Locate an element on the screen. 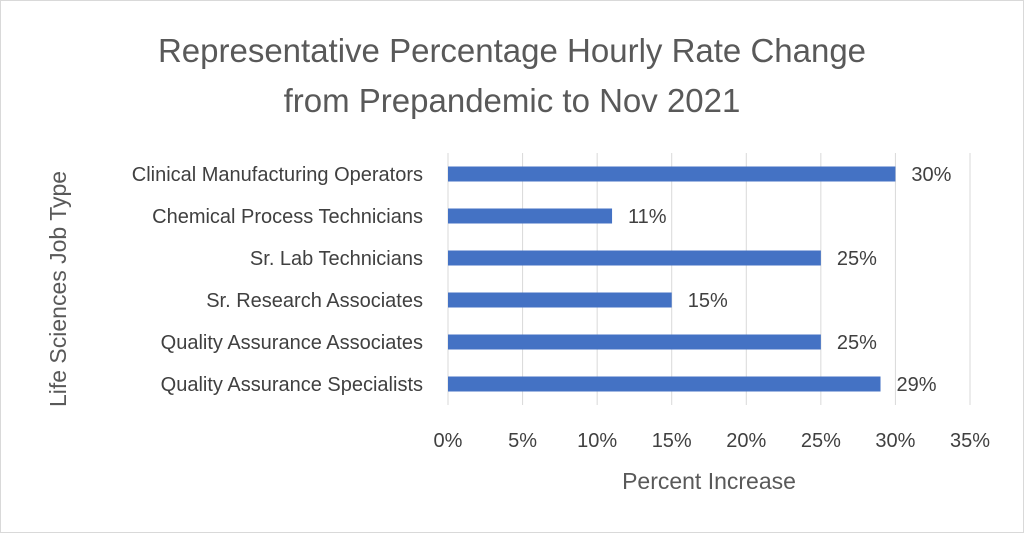 The image size is (1024, 533). x-axis-label: Percent Increase is located at coordinates (709, 481).